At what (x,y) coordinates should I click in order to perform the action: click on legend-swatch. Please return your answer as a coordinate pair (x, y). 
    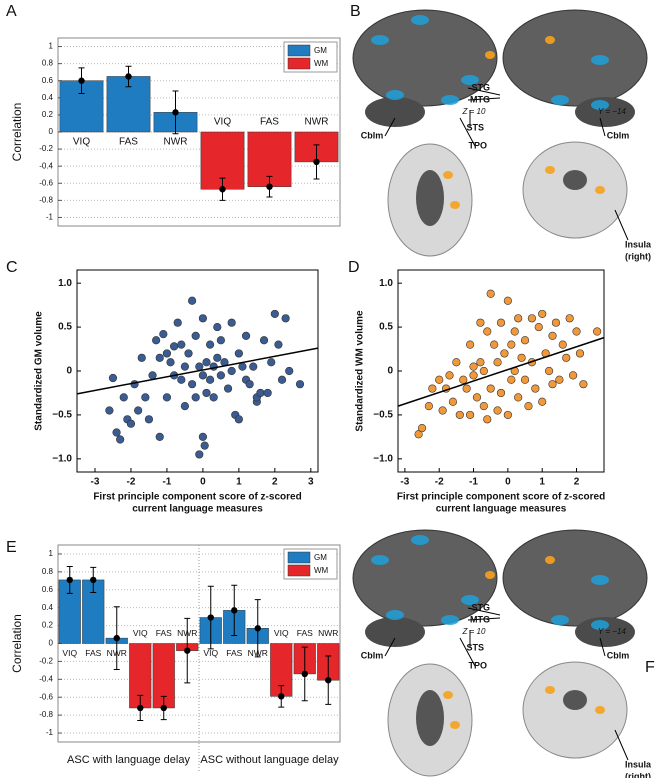
    Looking at the image, I should click on (299, 63).